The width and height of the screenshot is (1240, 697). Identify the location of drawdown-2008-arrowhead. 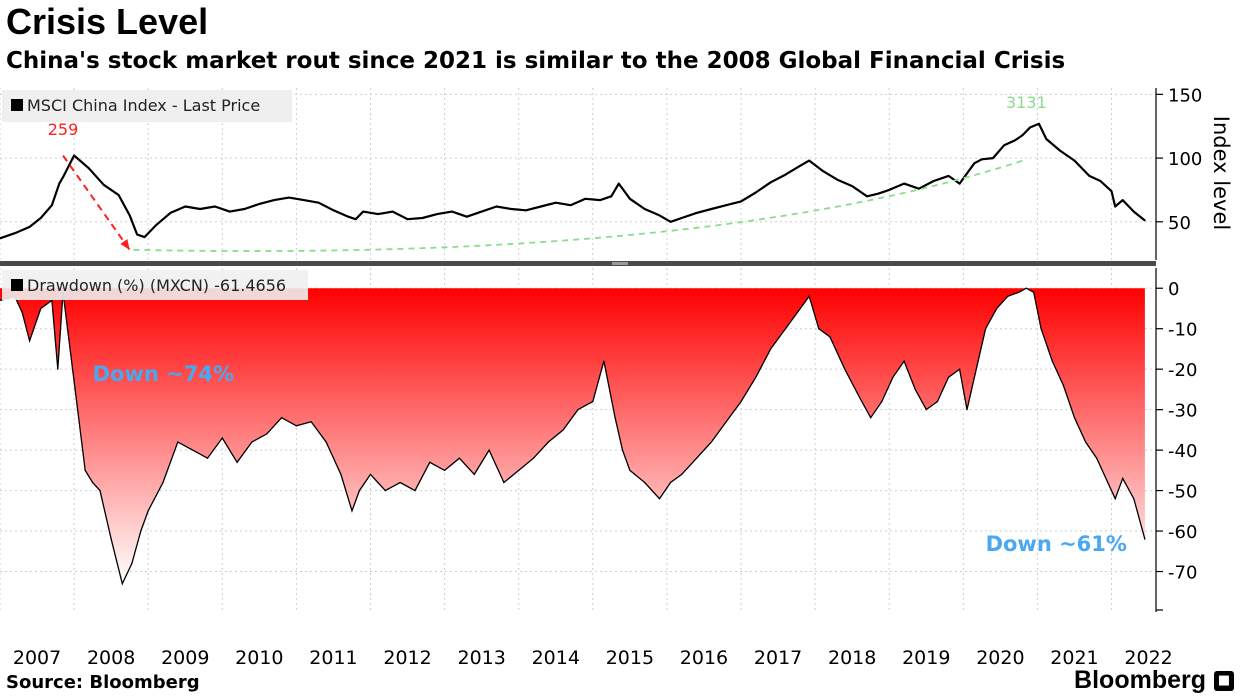
(125, 244).